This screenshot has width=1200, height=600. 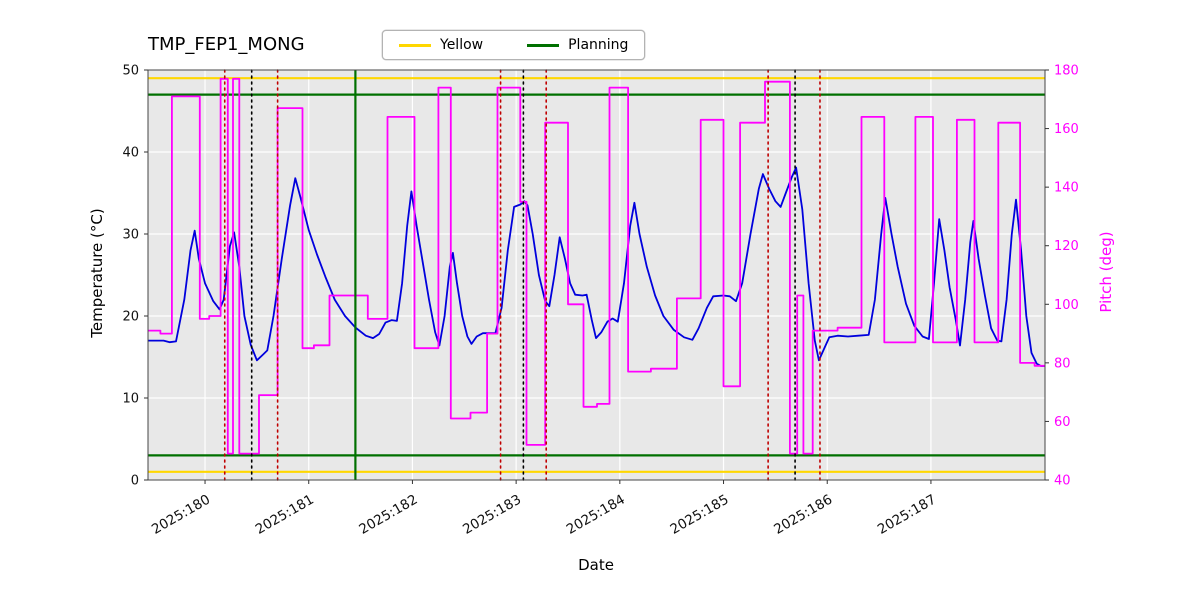 What do you see at coordinates (1062, 363) in the screenshot?
I see `y-tick-label-right: 80` at bounding box center [1062, 363].